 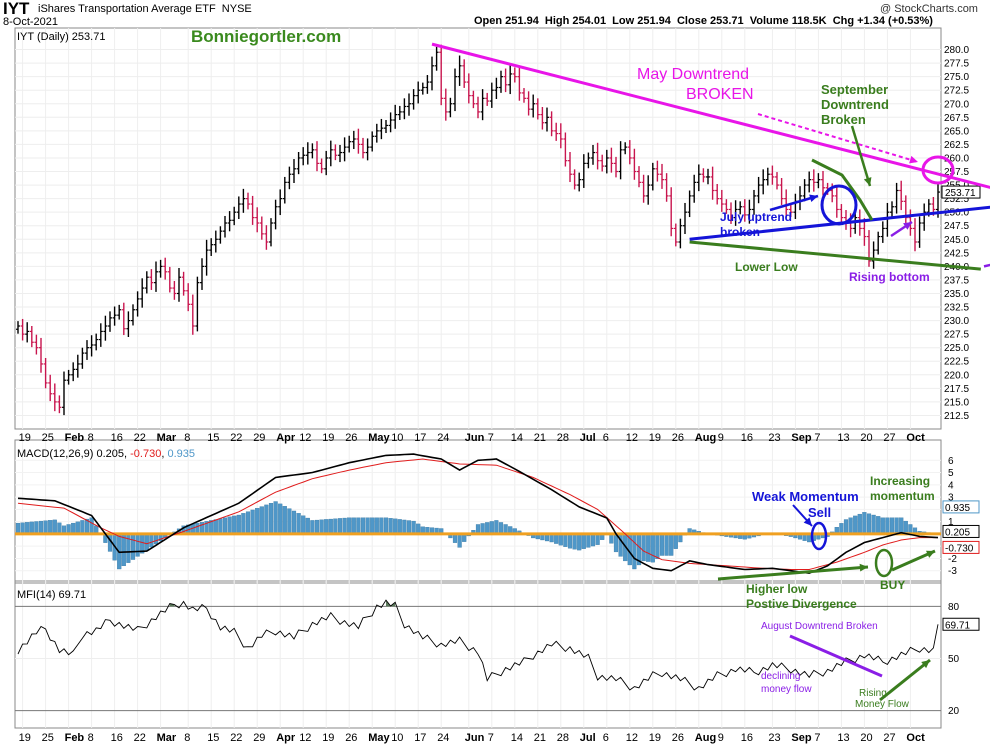 What do you see at coordinates (961, 547) in the screenshot?
I see `macd-signal-last-label-box` at bounding box center [961, 547].